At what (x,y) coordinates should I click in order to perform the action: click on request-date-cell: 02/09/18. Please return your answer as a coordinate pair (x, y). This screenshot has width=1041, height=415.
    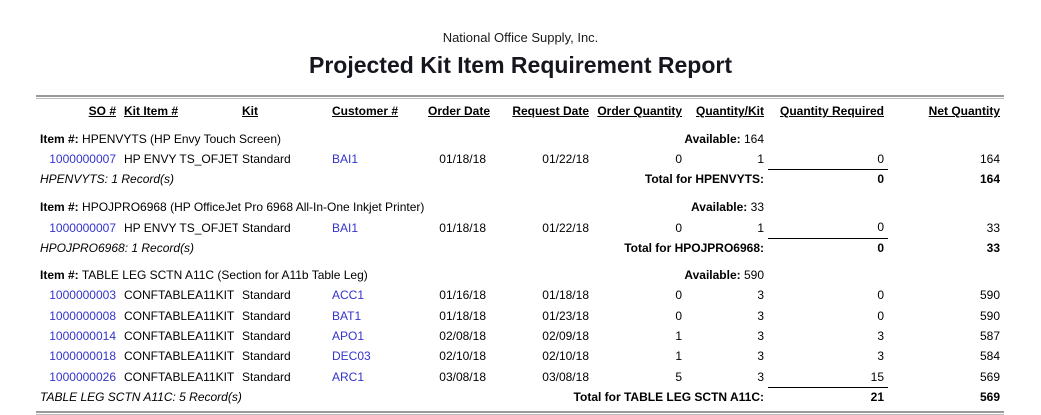
    Looking at the image, I should click on (565, 336).